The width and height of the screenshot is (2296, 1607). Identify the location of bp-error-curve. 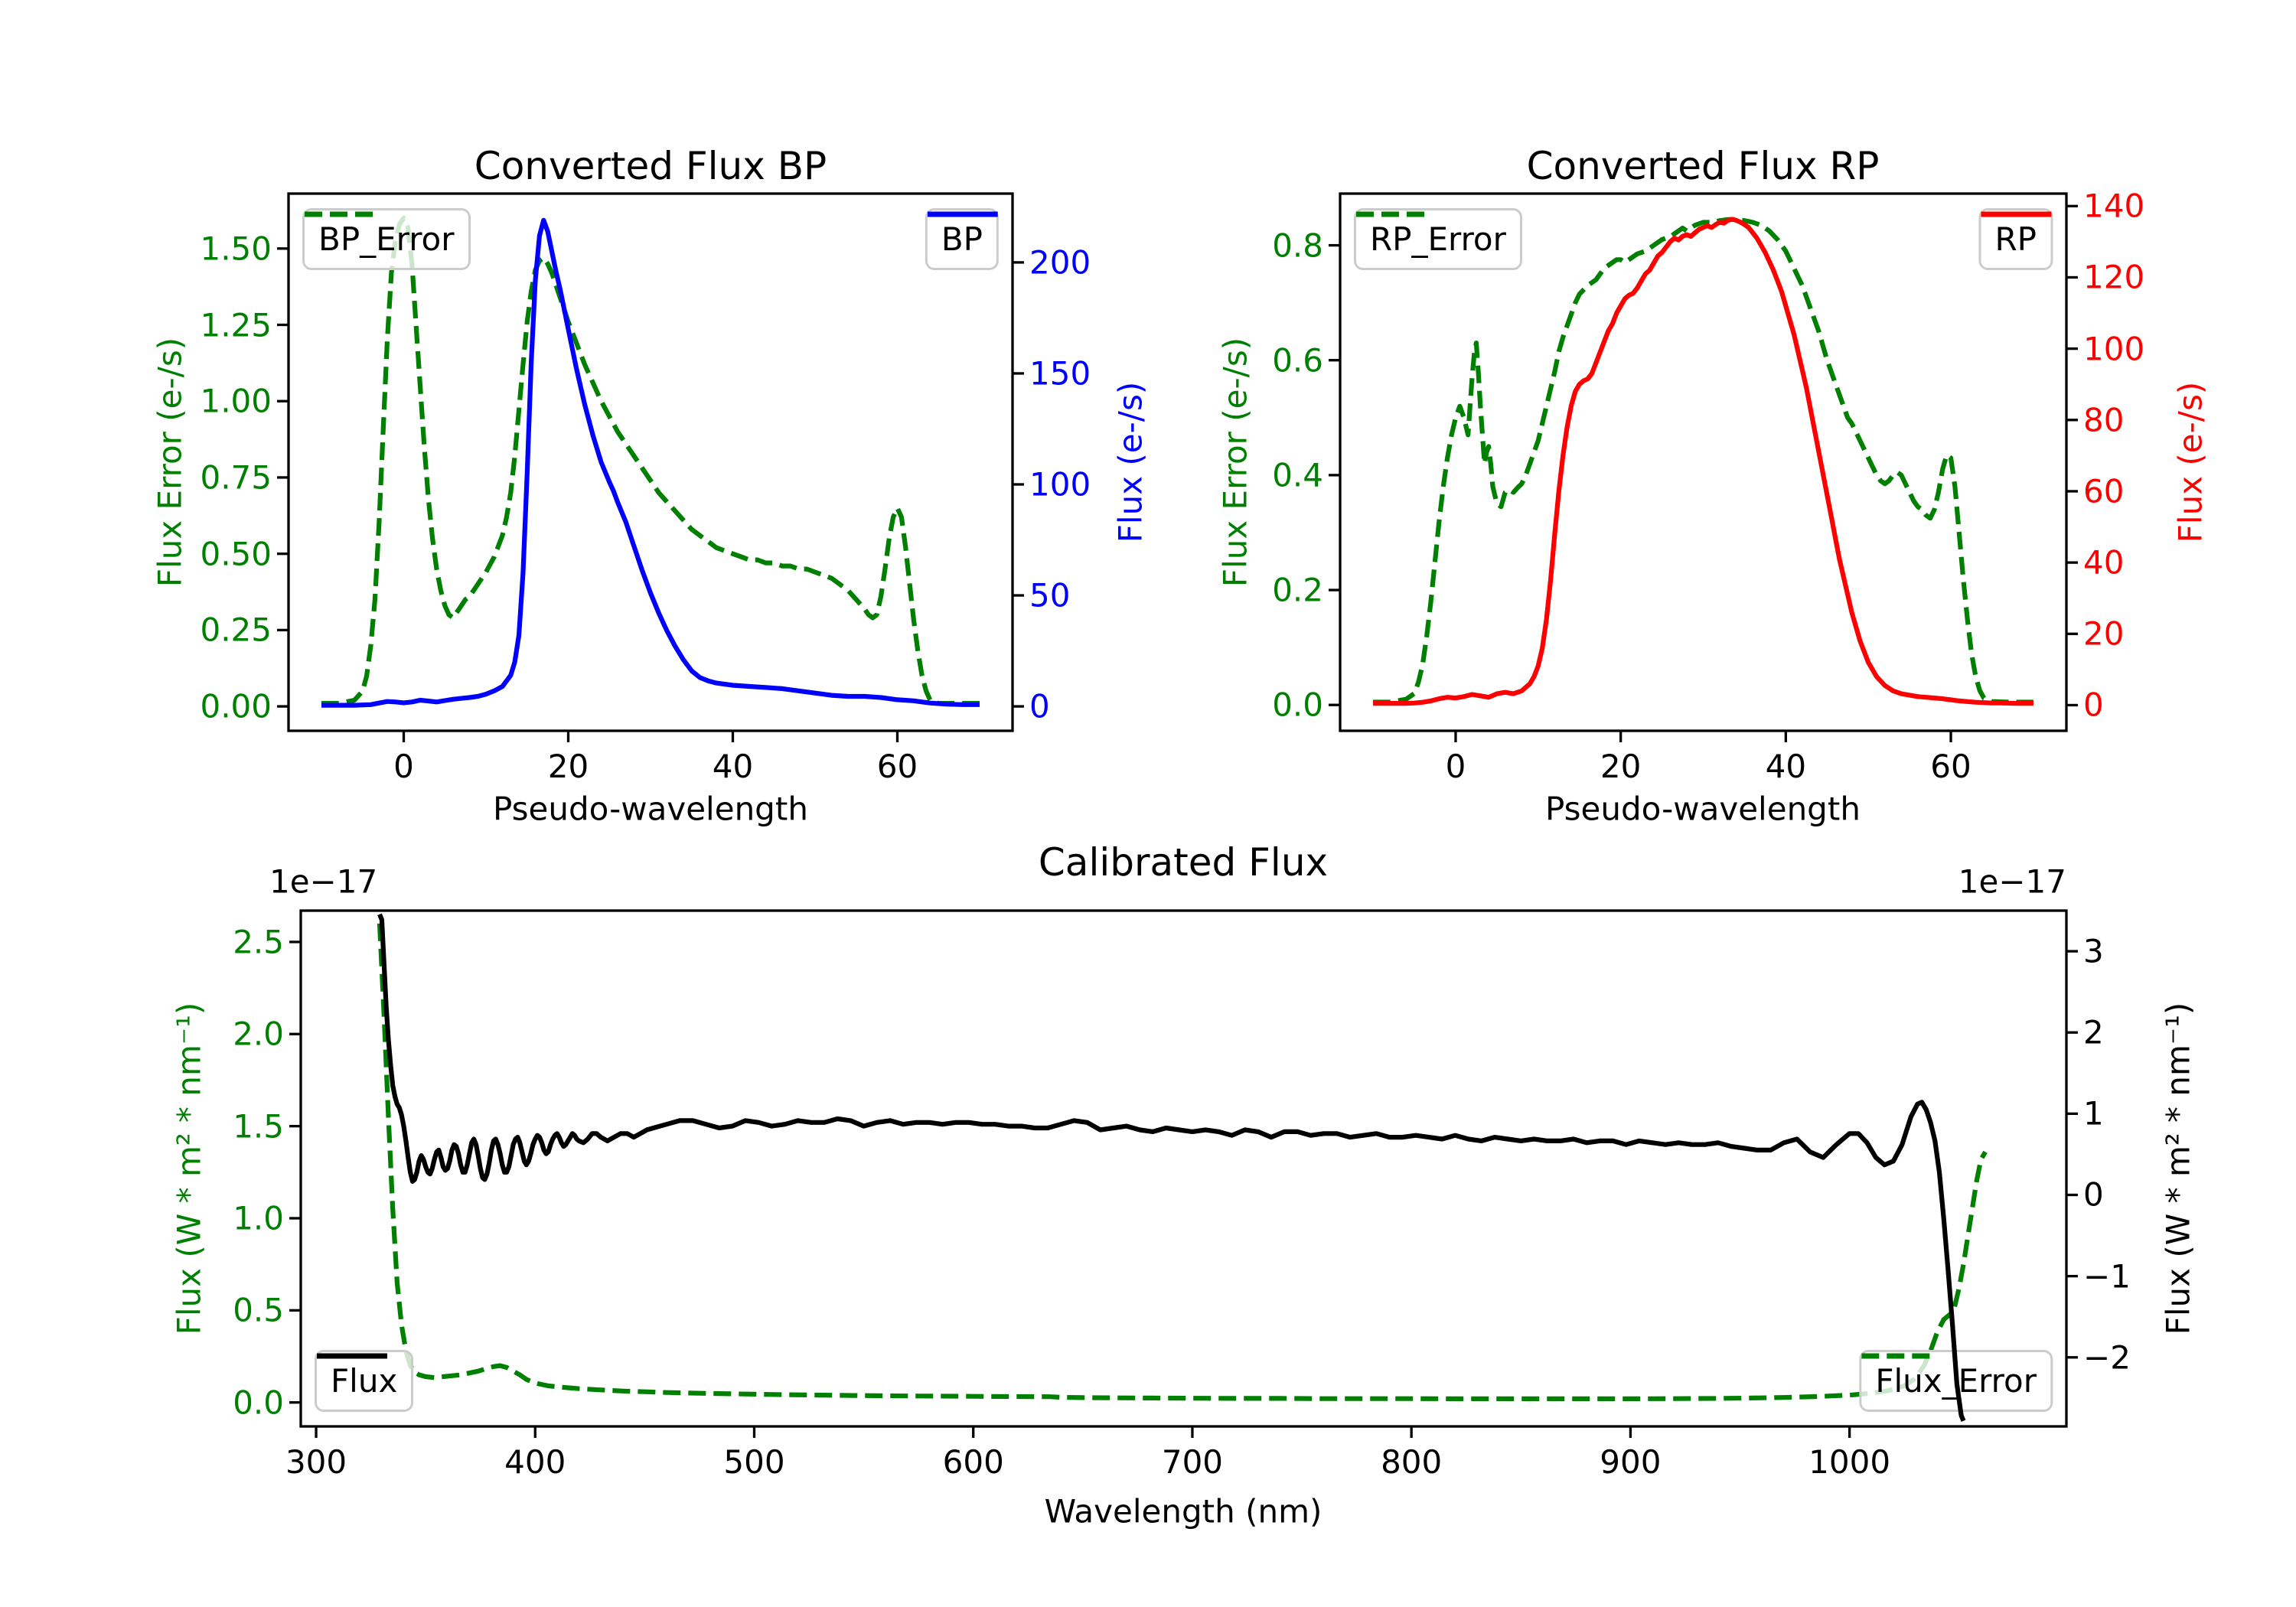
(650, 460).